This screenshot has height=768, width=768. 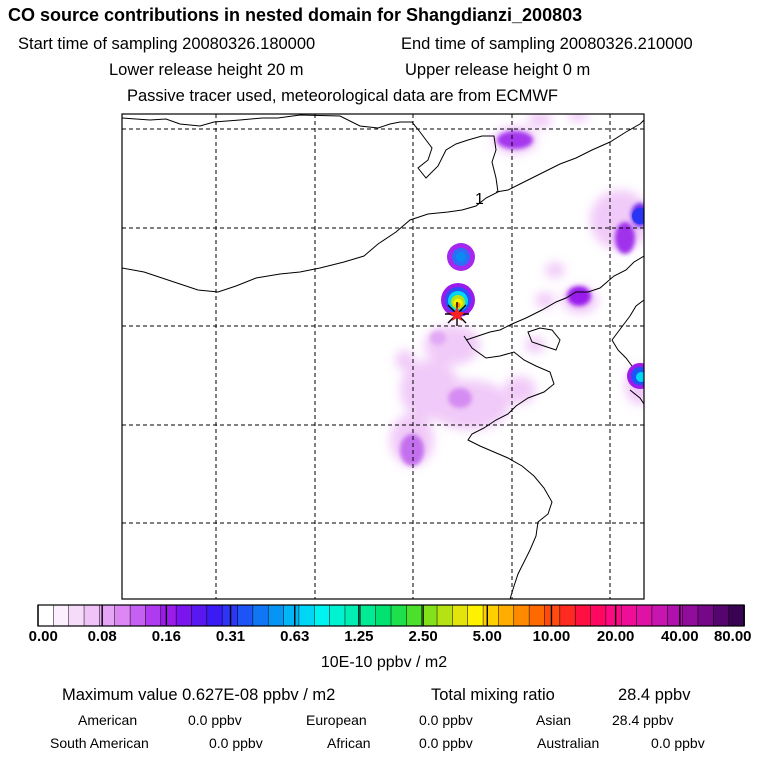 What do you see at coordinates (43, 636) in the screenshot?
I see `colorbar-tick-label: 0.00` at bounding box center [43, 636].